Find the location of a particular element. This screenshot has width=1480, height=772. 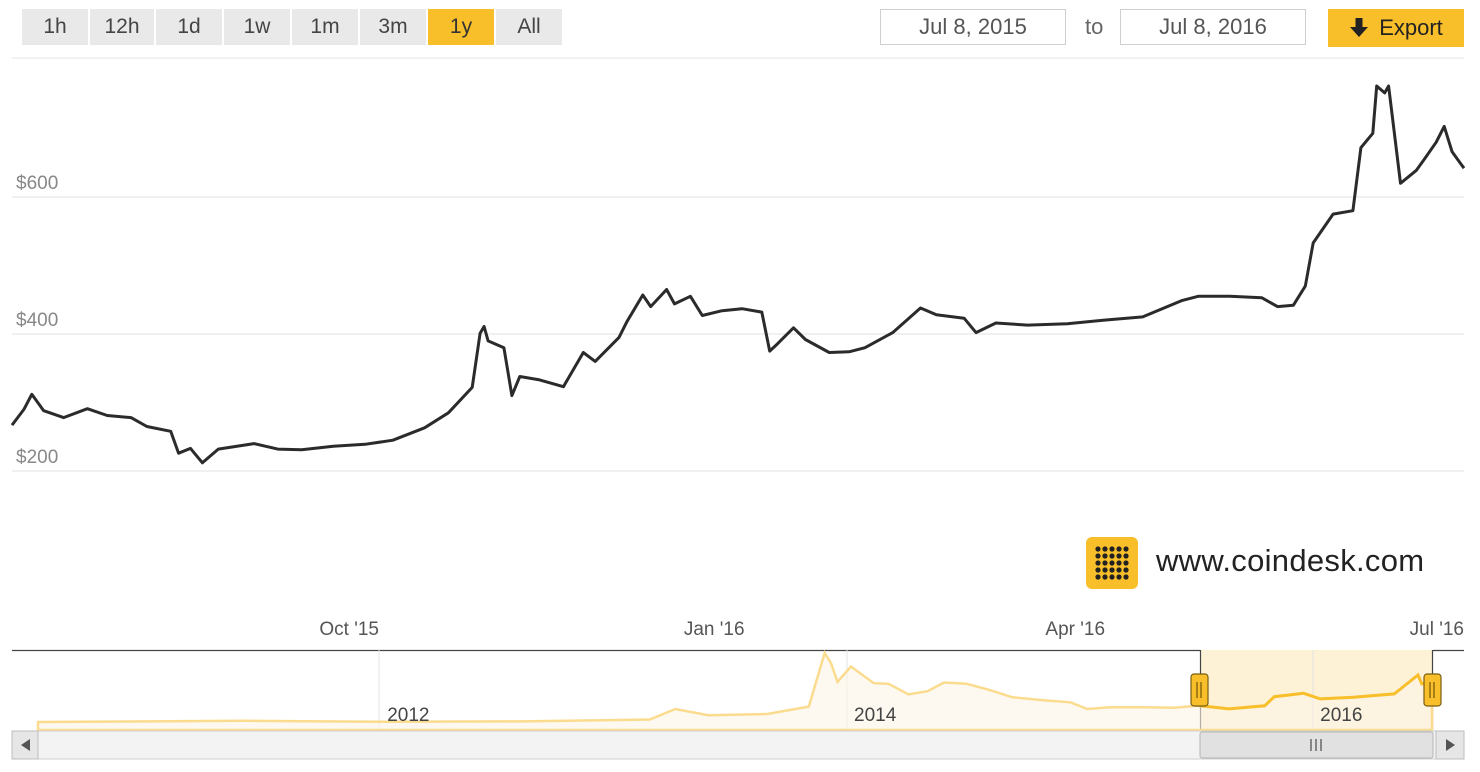

x-tick-label: Jan '16 is located at coordinates (714, 629).